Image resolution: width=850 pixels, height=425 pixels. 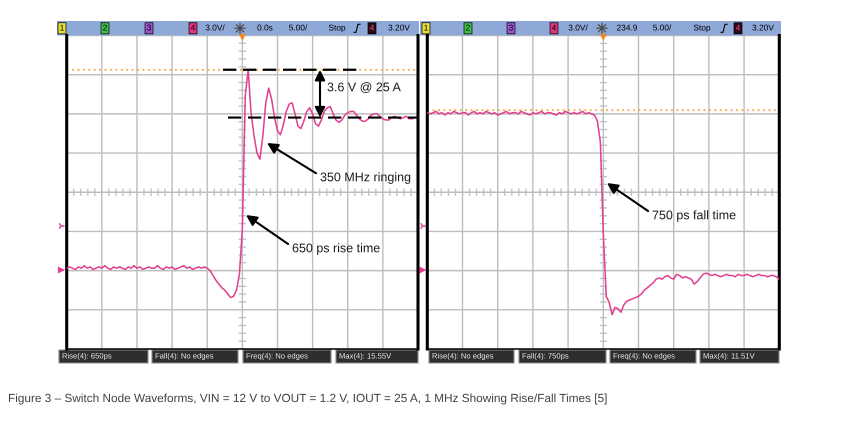 What do you see at coordinates (365, 178) in the screenshot?
I see `annotation: 350 MHz ringing` at bounding box center [365, 178].